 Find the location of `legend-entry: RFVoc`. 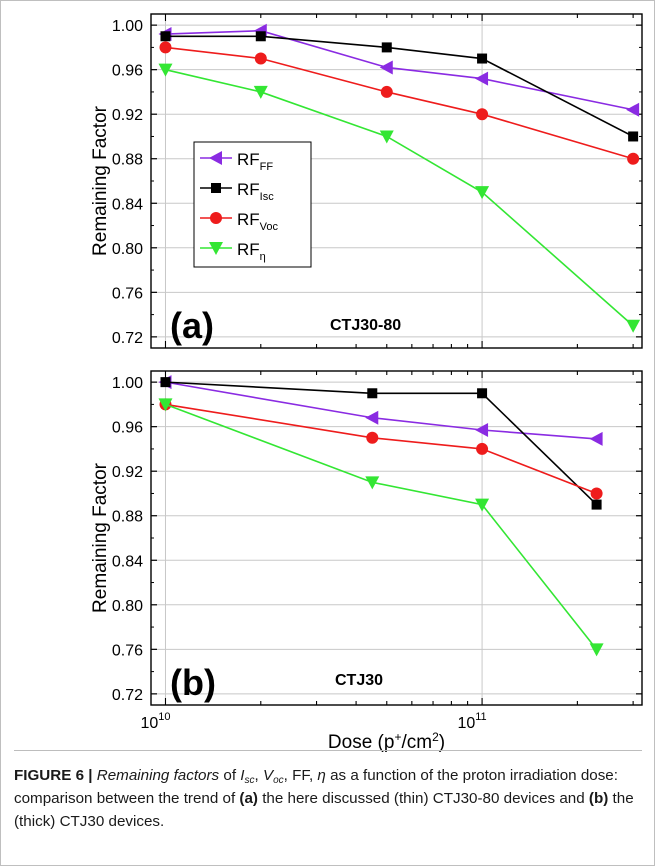

legend-entry: RFVoc is located at coordinates (258, 221).